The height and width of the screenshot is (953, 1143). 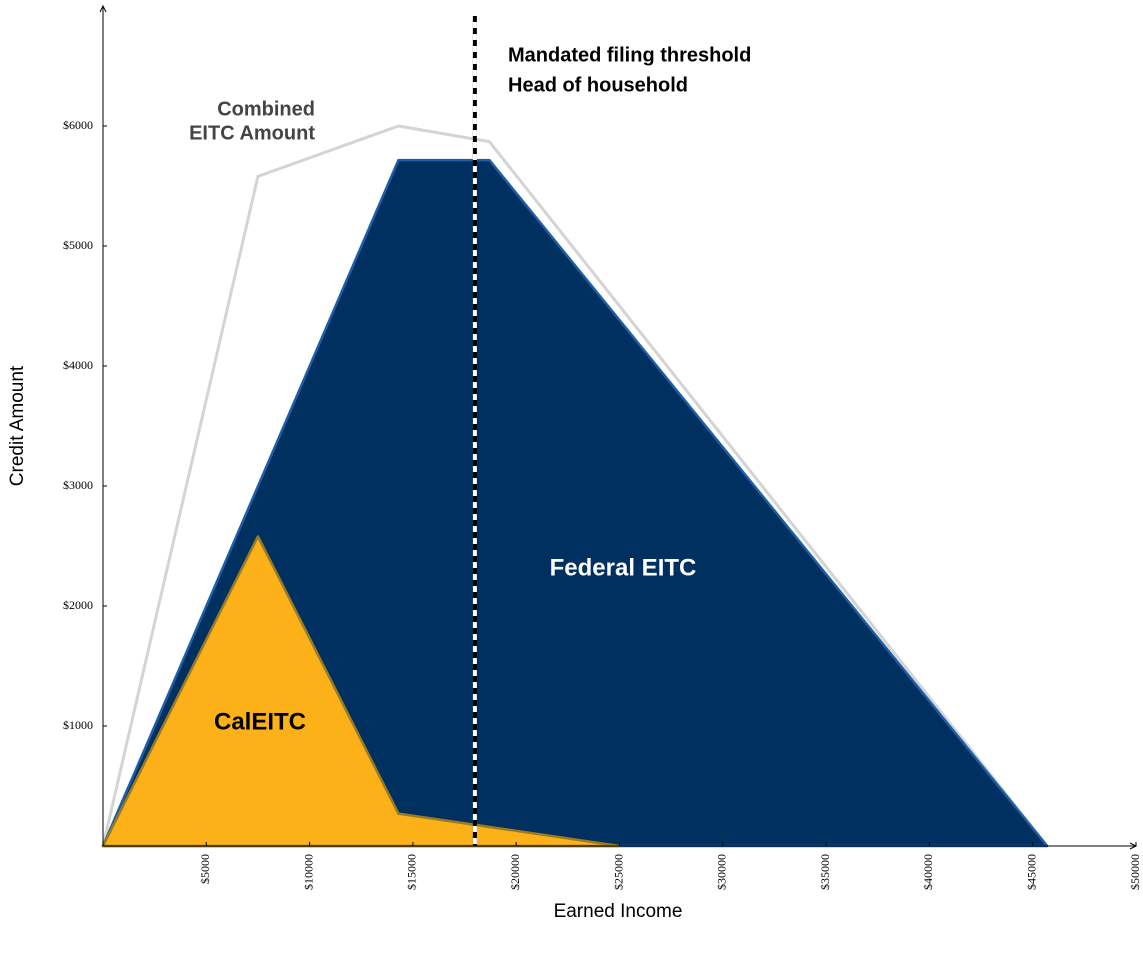 What do you see at coordinates (78, 485) in the screenshot?
I see `y-tick-label: $3000` at bounding box center [78, 485].